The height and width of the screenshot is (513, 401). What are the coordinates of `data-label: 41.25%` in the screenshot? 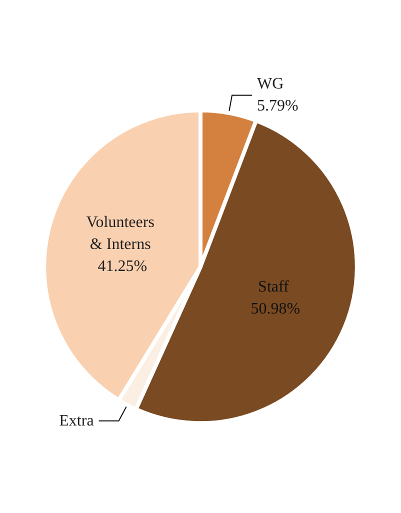 It's located at (123, 267).